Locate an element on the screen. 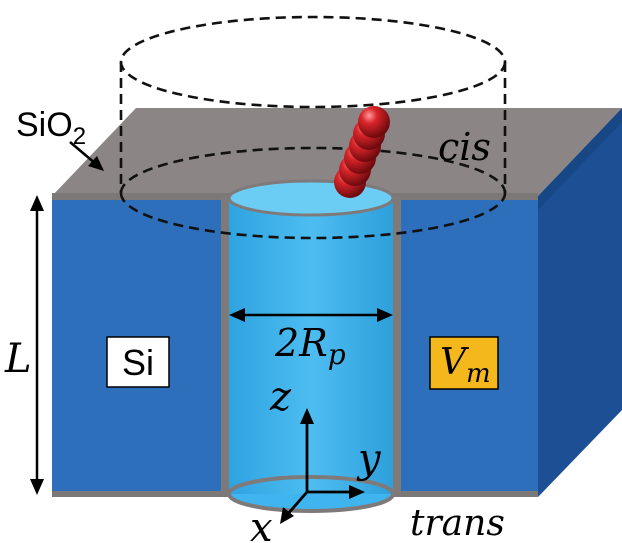 The width and height of the screenshot is (622, 543). y-axis-arrowhead is located at coordinates (357, 492).